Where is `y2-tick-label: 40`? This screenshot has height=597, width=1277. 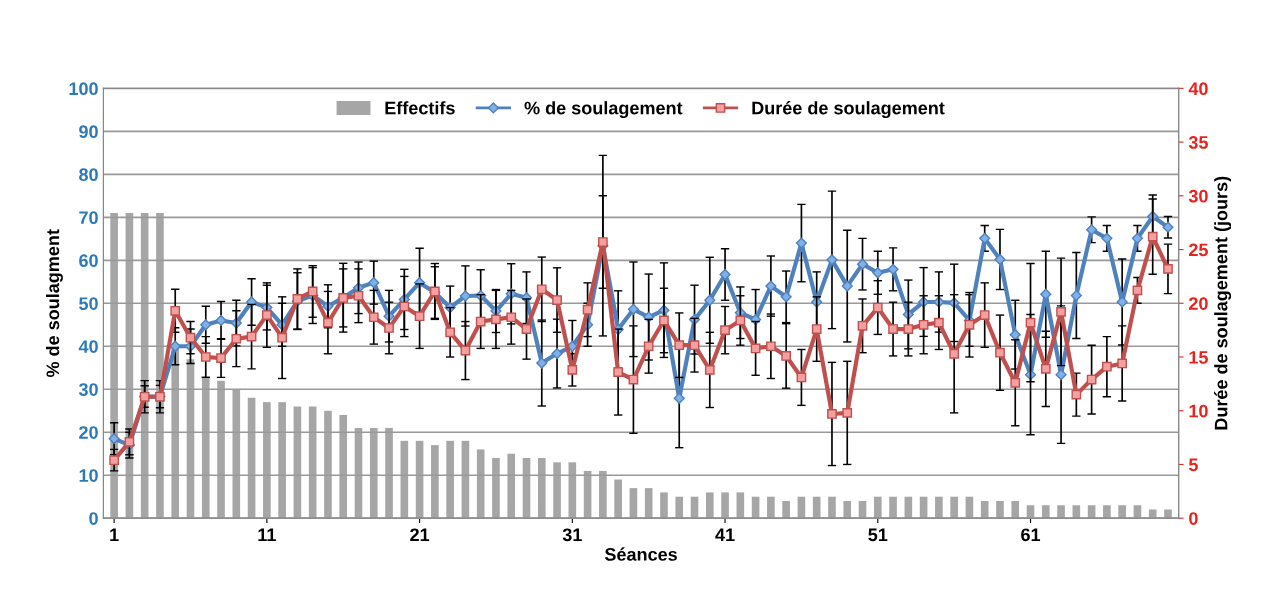
y2-tick-label: 40 is located at coordinates (1198, 89).